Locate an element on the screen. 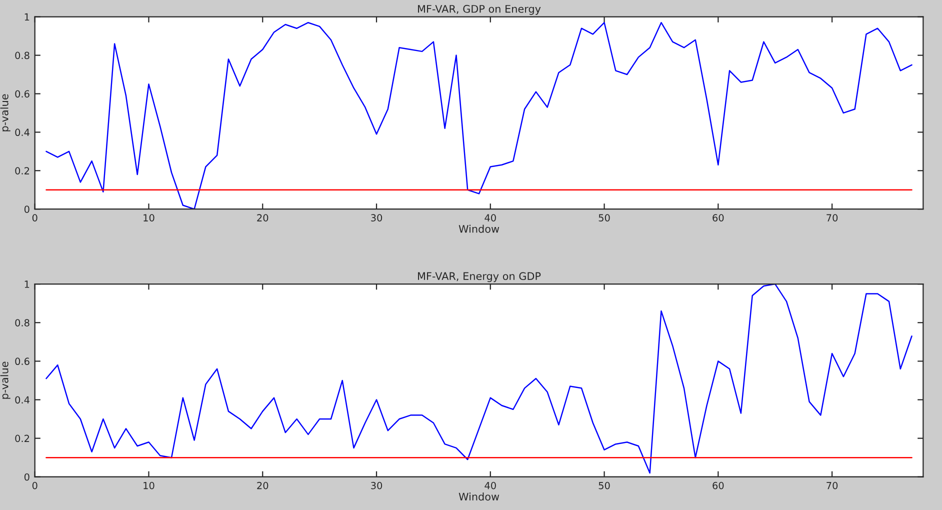  chart-title: MF-VAR, GDP on Energy is located at coordinates (479, 9).